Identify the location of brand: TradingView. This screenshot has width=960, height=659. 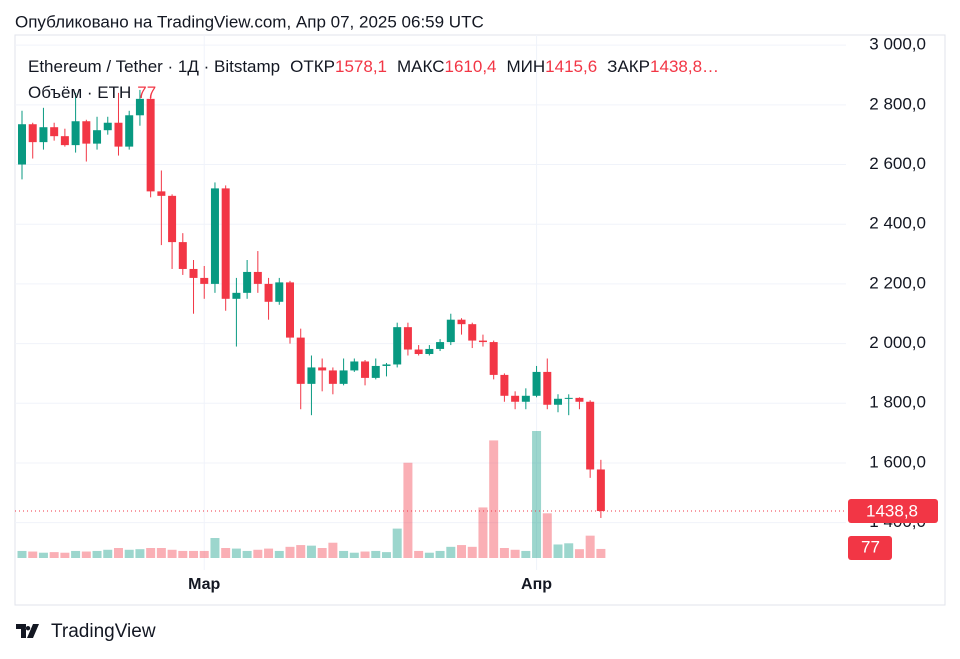
(103, 631).